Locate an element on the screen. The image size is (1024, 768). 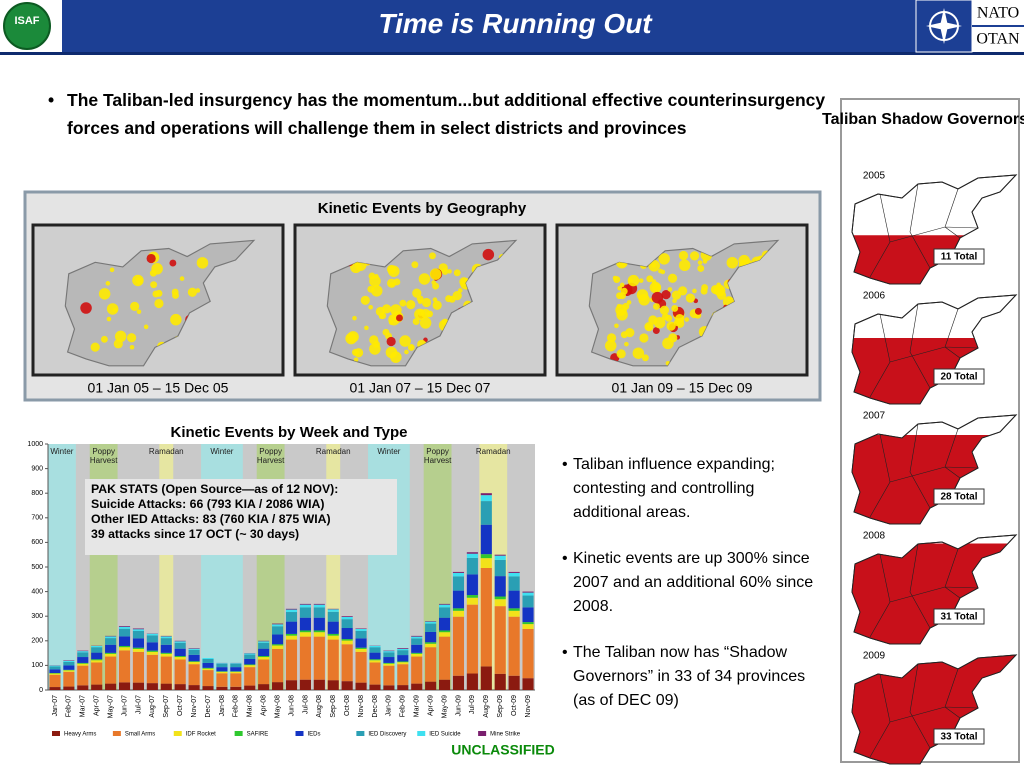
legend-label: IED Suicide is located at coordinates (445, 735).